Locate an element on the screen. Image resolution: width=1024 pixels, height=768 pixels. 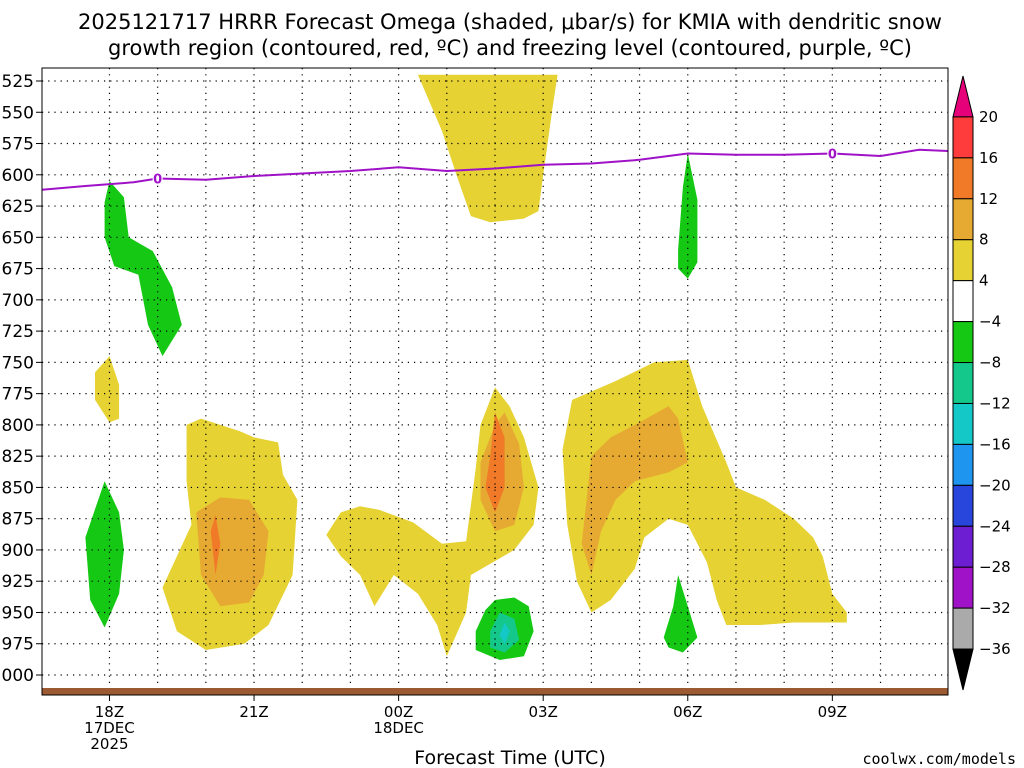
colorbar-arrow-bottom is located at coordinates (963, 669).